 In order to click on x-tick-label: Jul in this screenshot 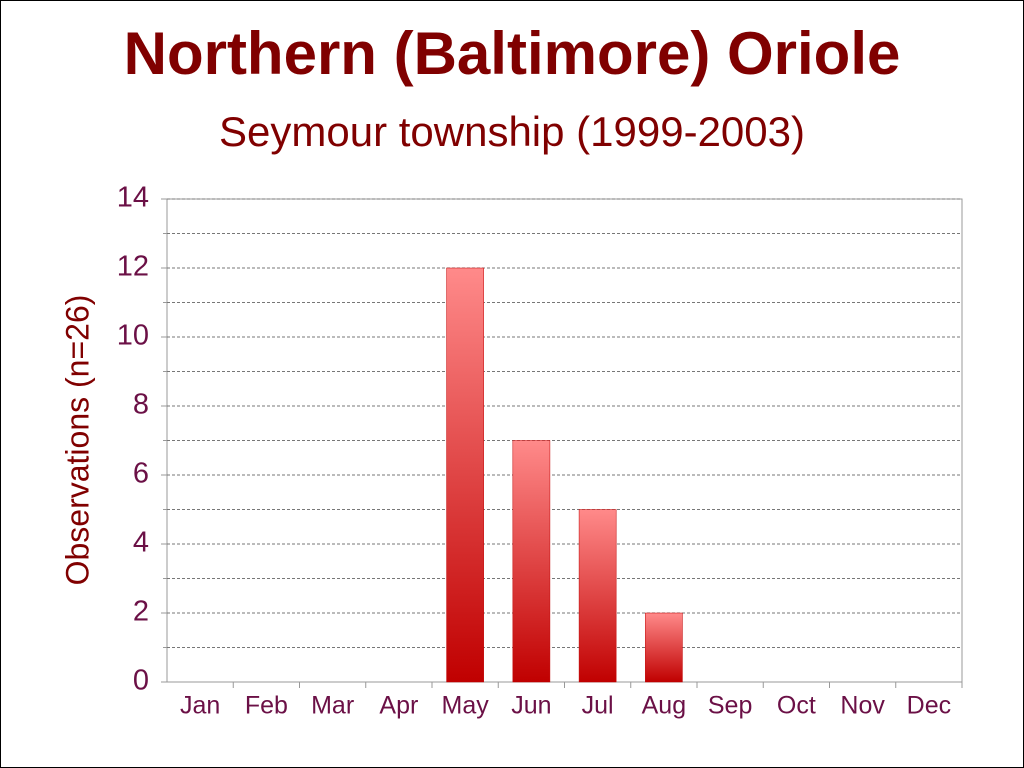, I will do `click(598, 706)`.